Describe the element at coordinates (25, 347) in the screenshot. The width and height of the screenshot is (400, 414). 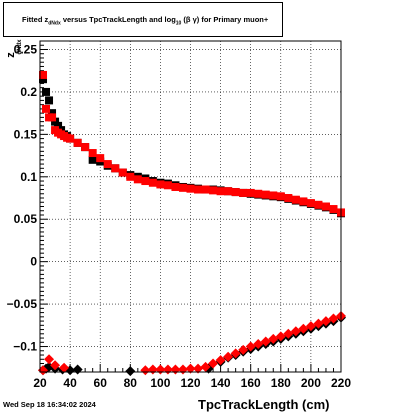
I see `y-tick-label: −0.1` at that location.